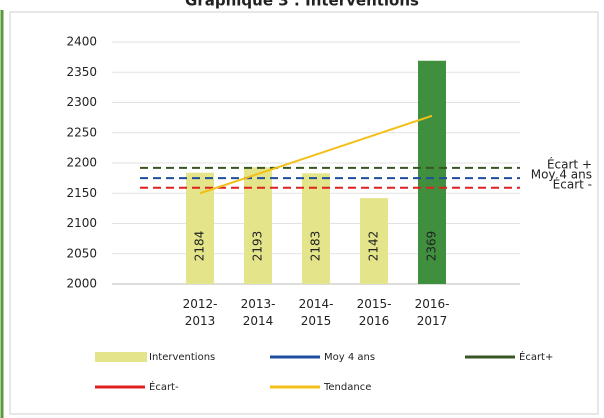 Image resolution: width=604 pixels, height=418 pixels. What do you see at coordinates (374, 321) in the screenshot?
I see `x-tick-line: 2016` at bounding box center [374, 321].